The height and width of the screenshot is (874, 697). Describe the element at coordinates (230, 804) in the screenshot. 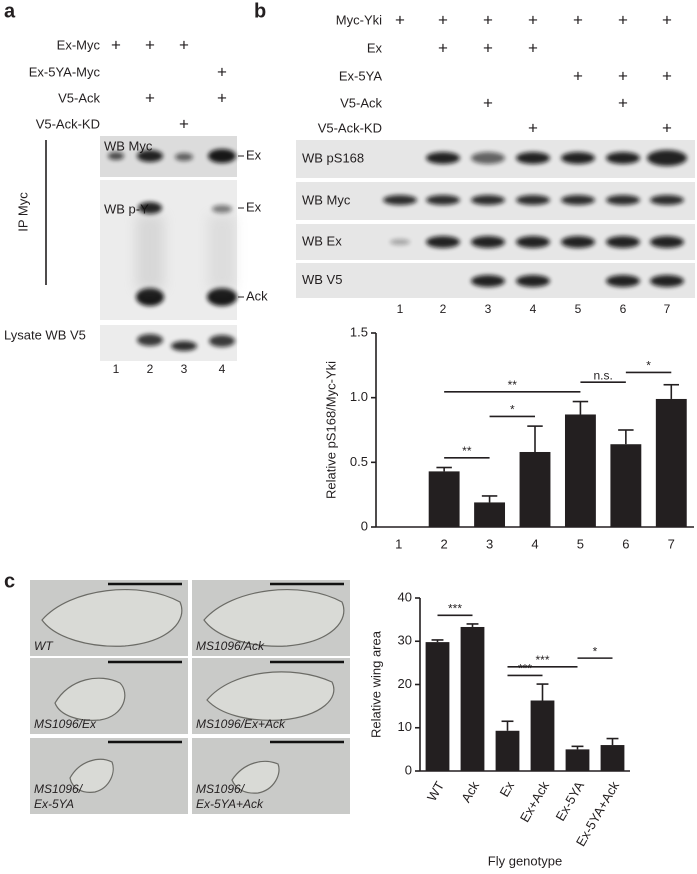

I see `image-label: Ex-5YA+Ack` at that location.